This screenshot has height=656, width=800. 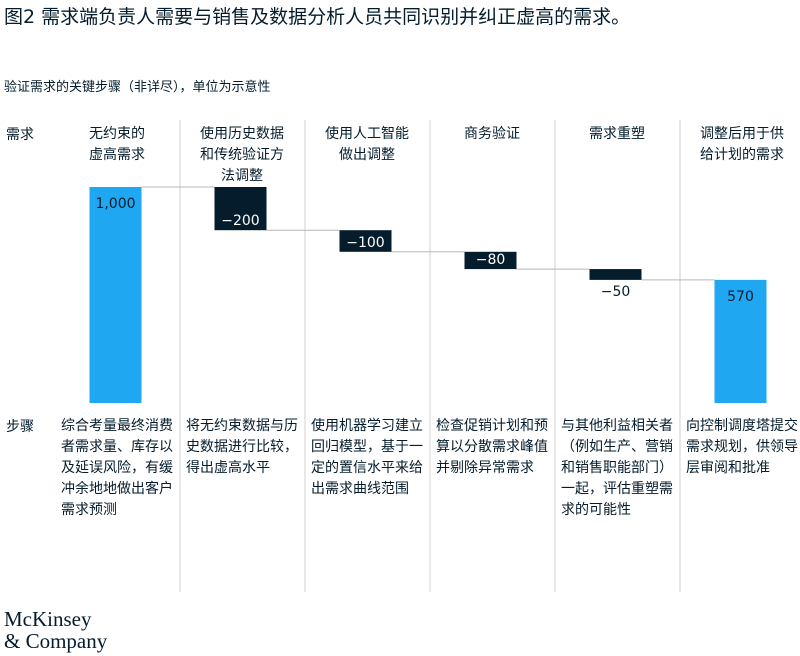 What do you see at coordinates (367, 457) in the screenshot?
I see `step-text: 使用机器学习建立回归模型，基于一定的置信水平来给出需求曲线范围` at bounding box center [367, 457].